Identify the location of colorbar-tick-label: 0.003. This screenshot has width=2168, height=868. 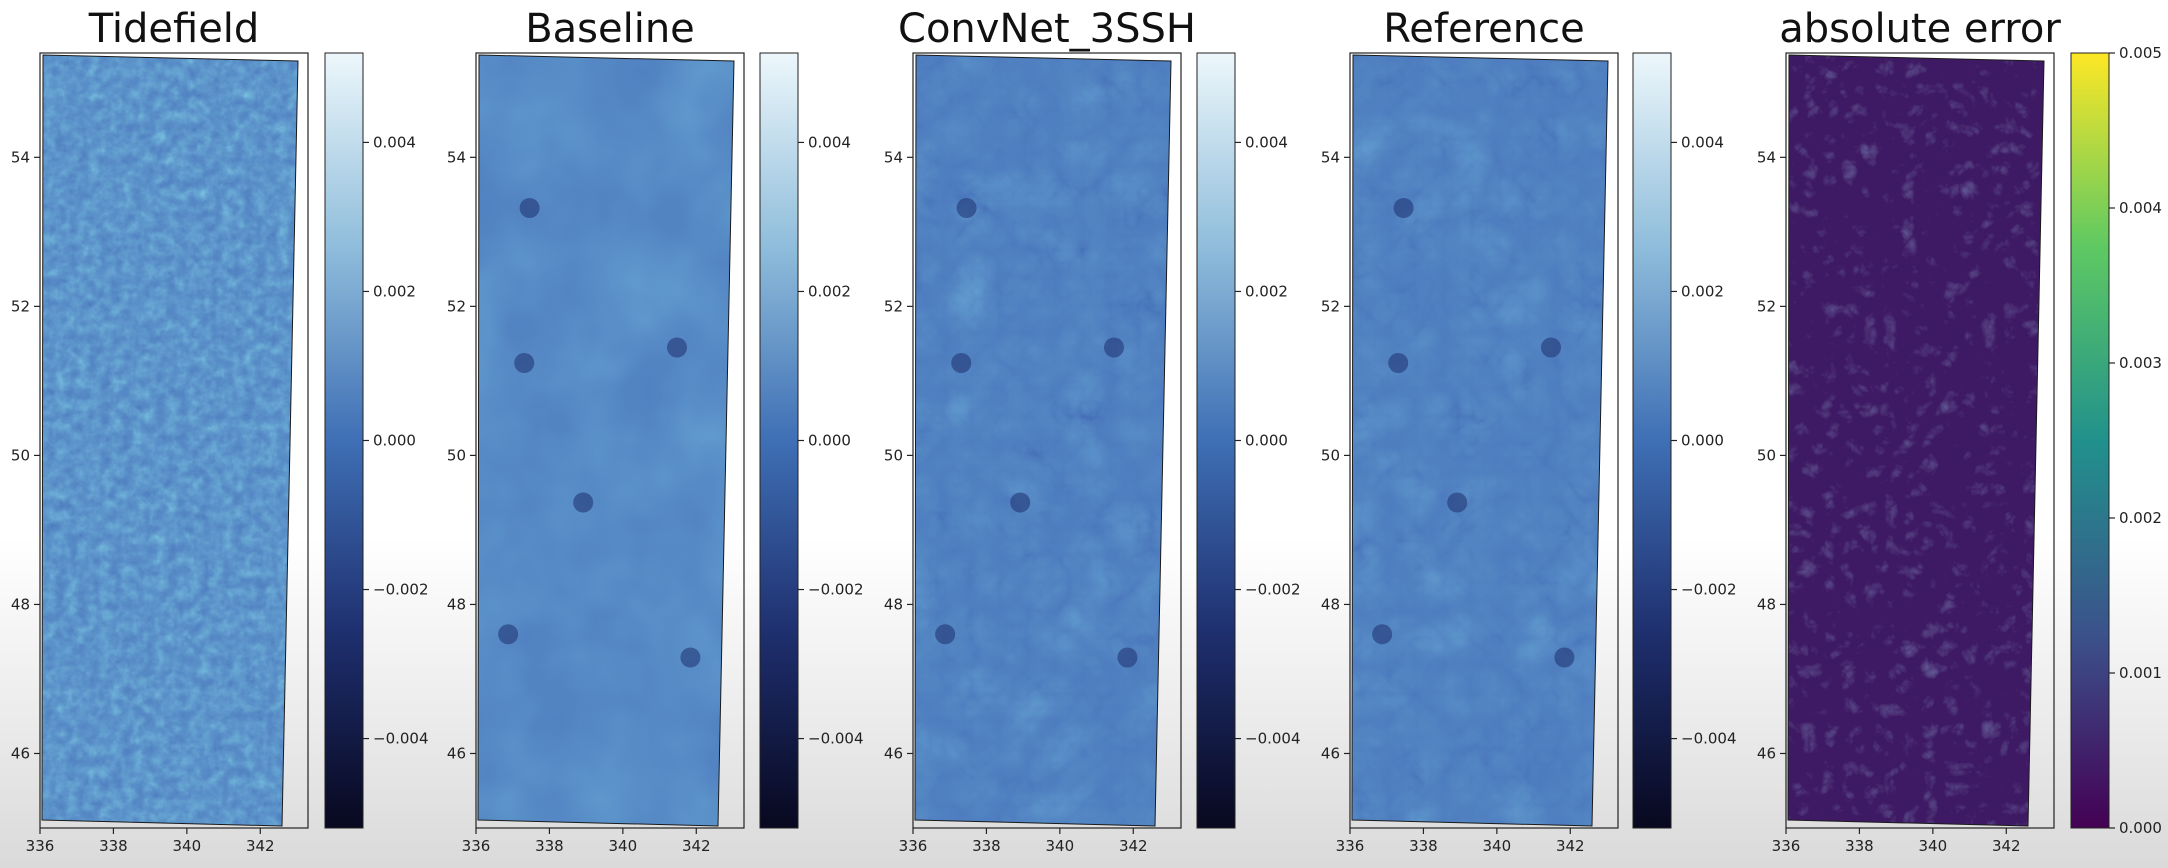
(2140, 363).